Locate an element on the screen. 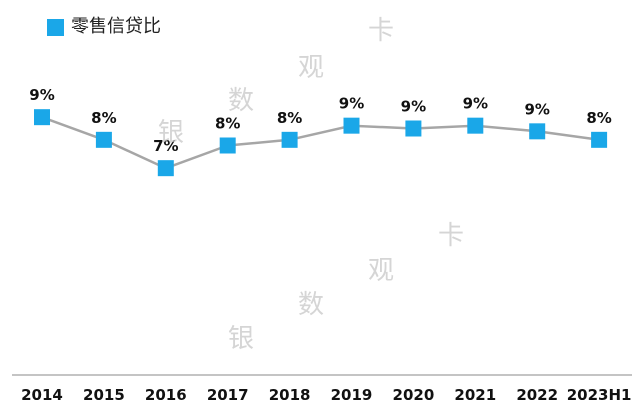 Image resolution: width=638 pixels, height=418 pixels. x-tick-label: 2018 is located at coordinates (290, 395).